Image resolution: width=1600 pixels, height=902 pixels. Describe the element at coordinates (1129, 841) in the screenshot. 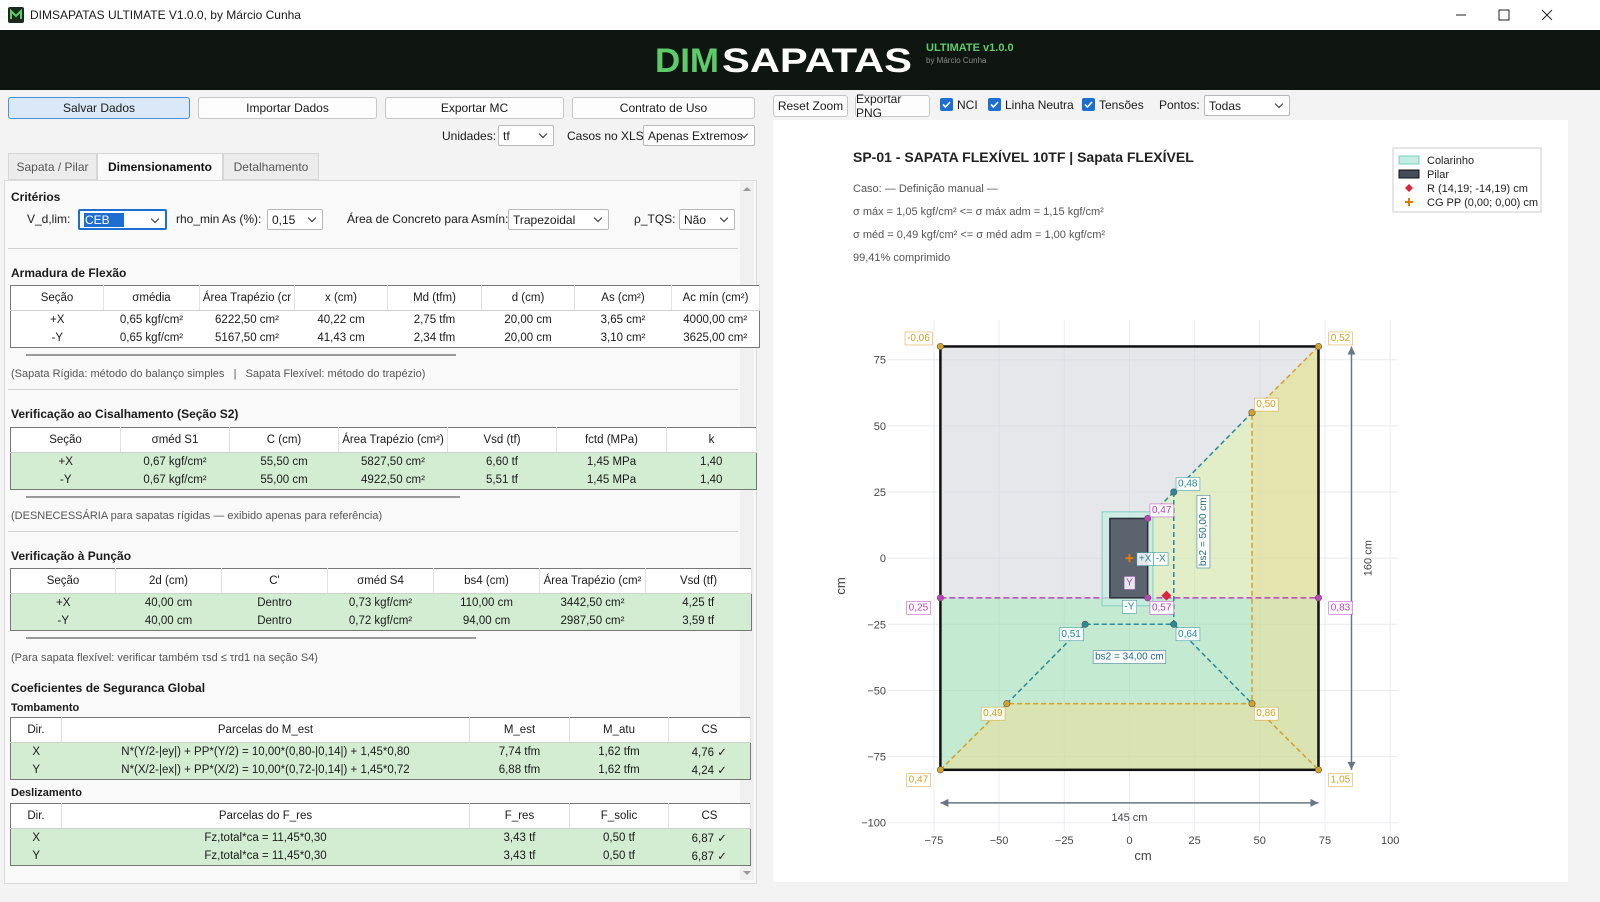

I see `x-tick-label: 0` at that location.